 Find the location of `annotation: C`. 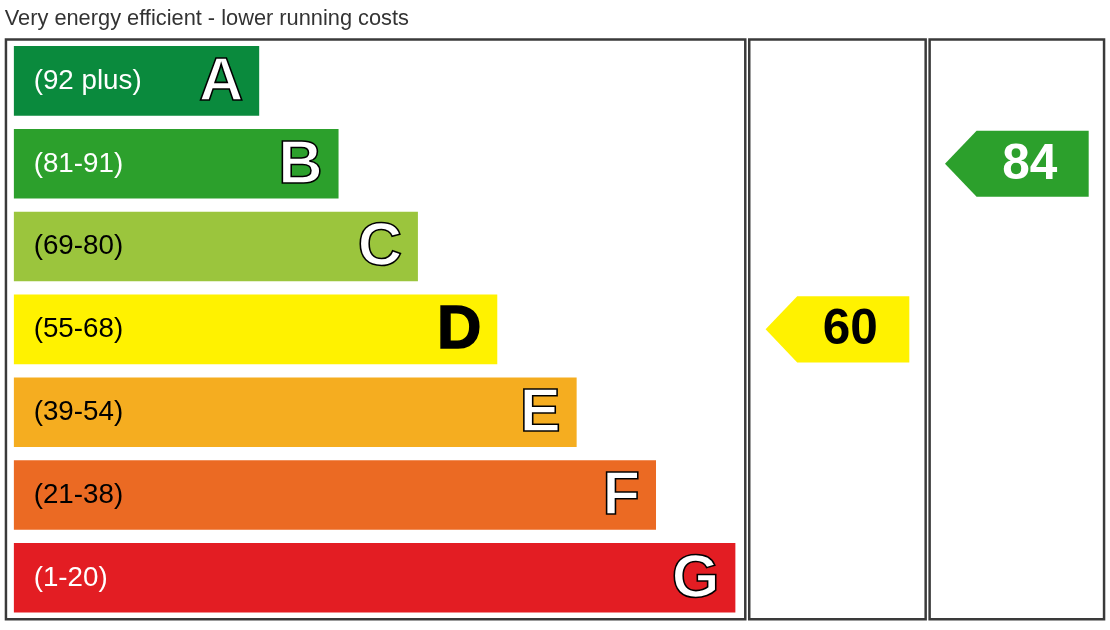

annotation: C is located at coordinates (380, 244).